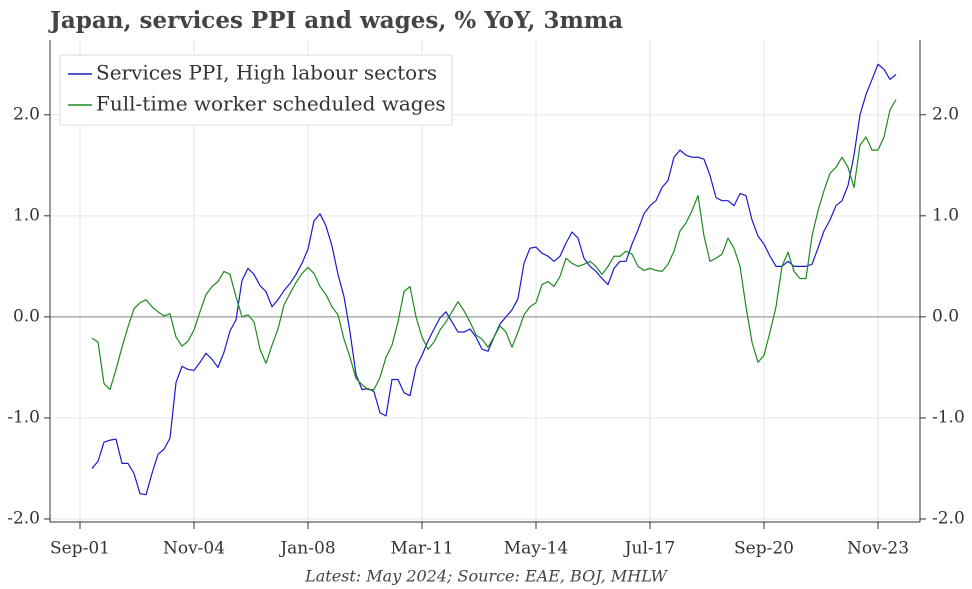 This screenshot has width=972, height=589. I want to click on y-tick-label: -1.0, so click(23, 417).